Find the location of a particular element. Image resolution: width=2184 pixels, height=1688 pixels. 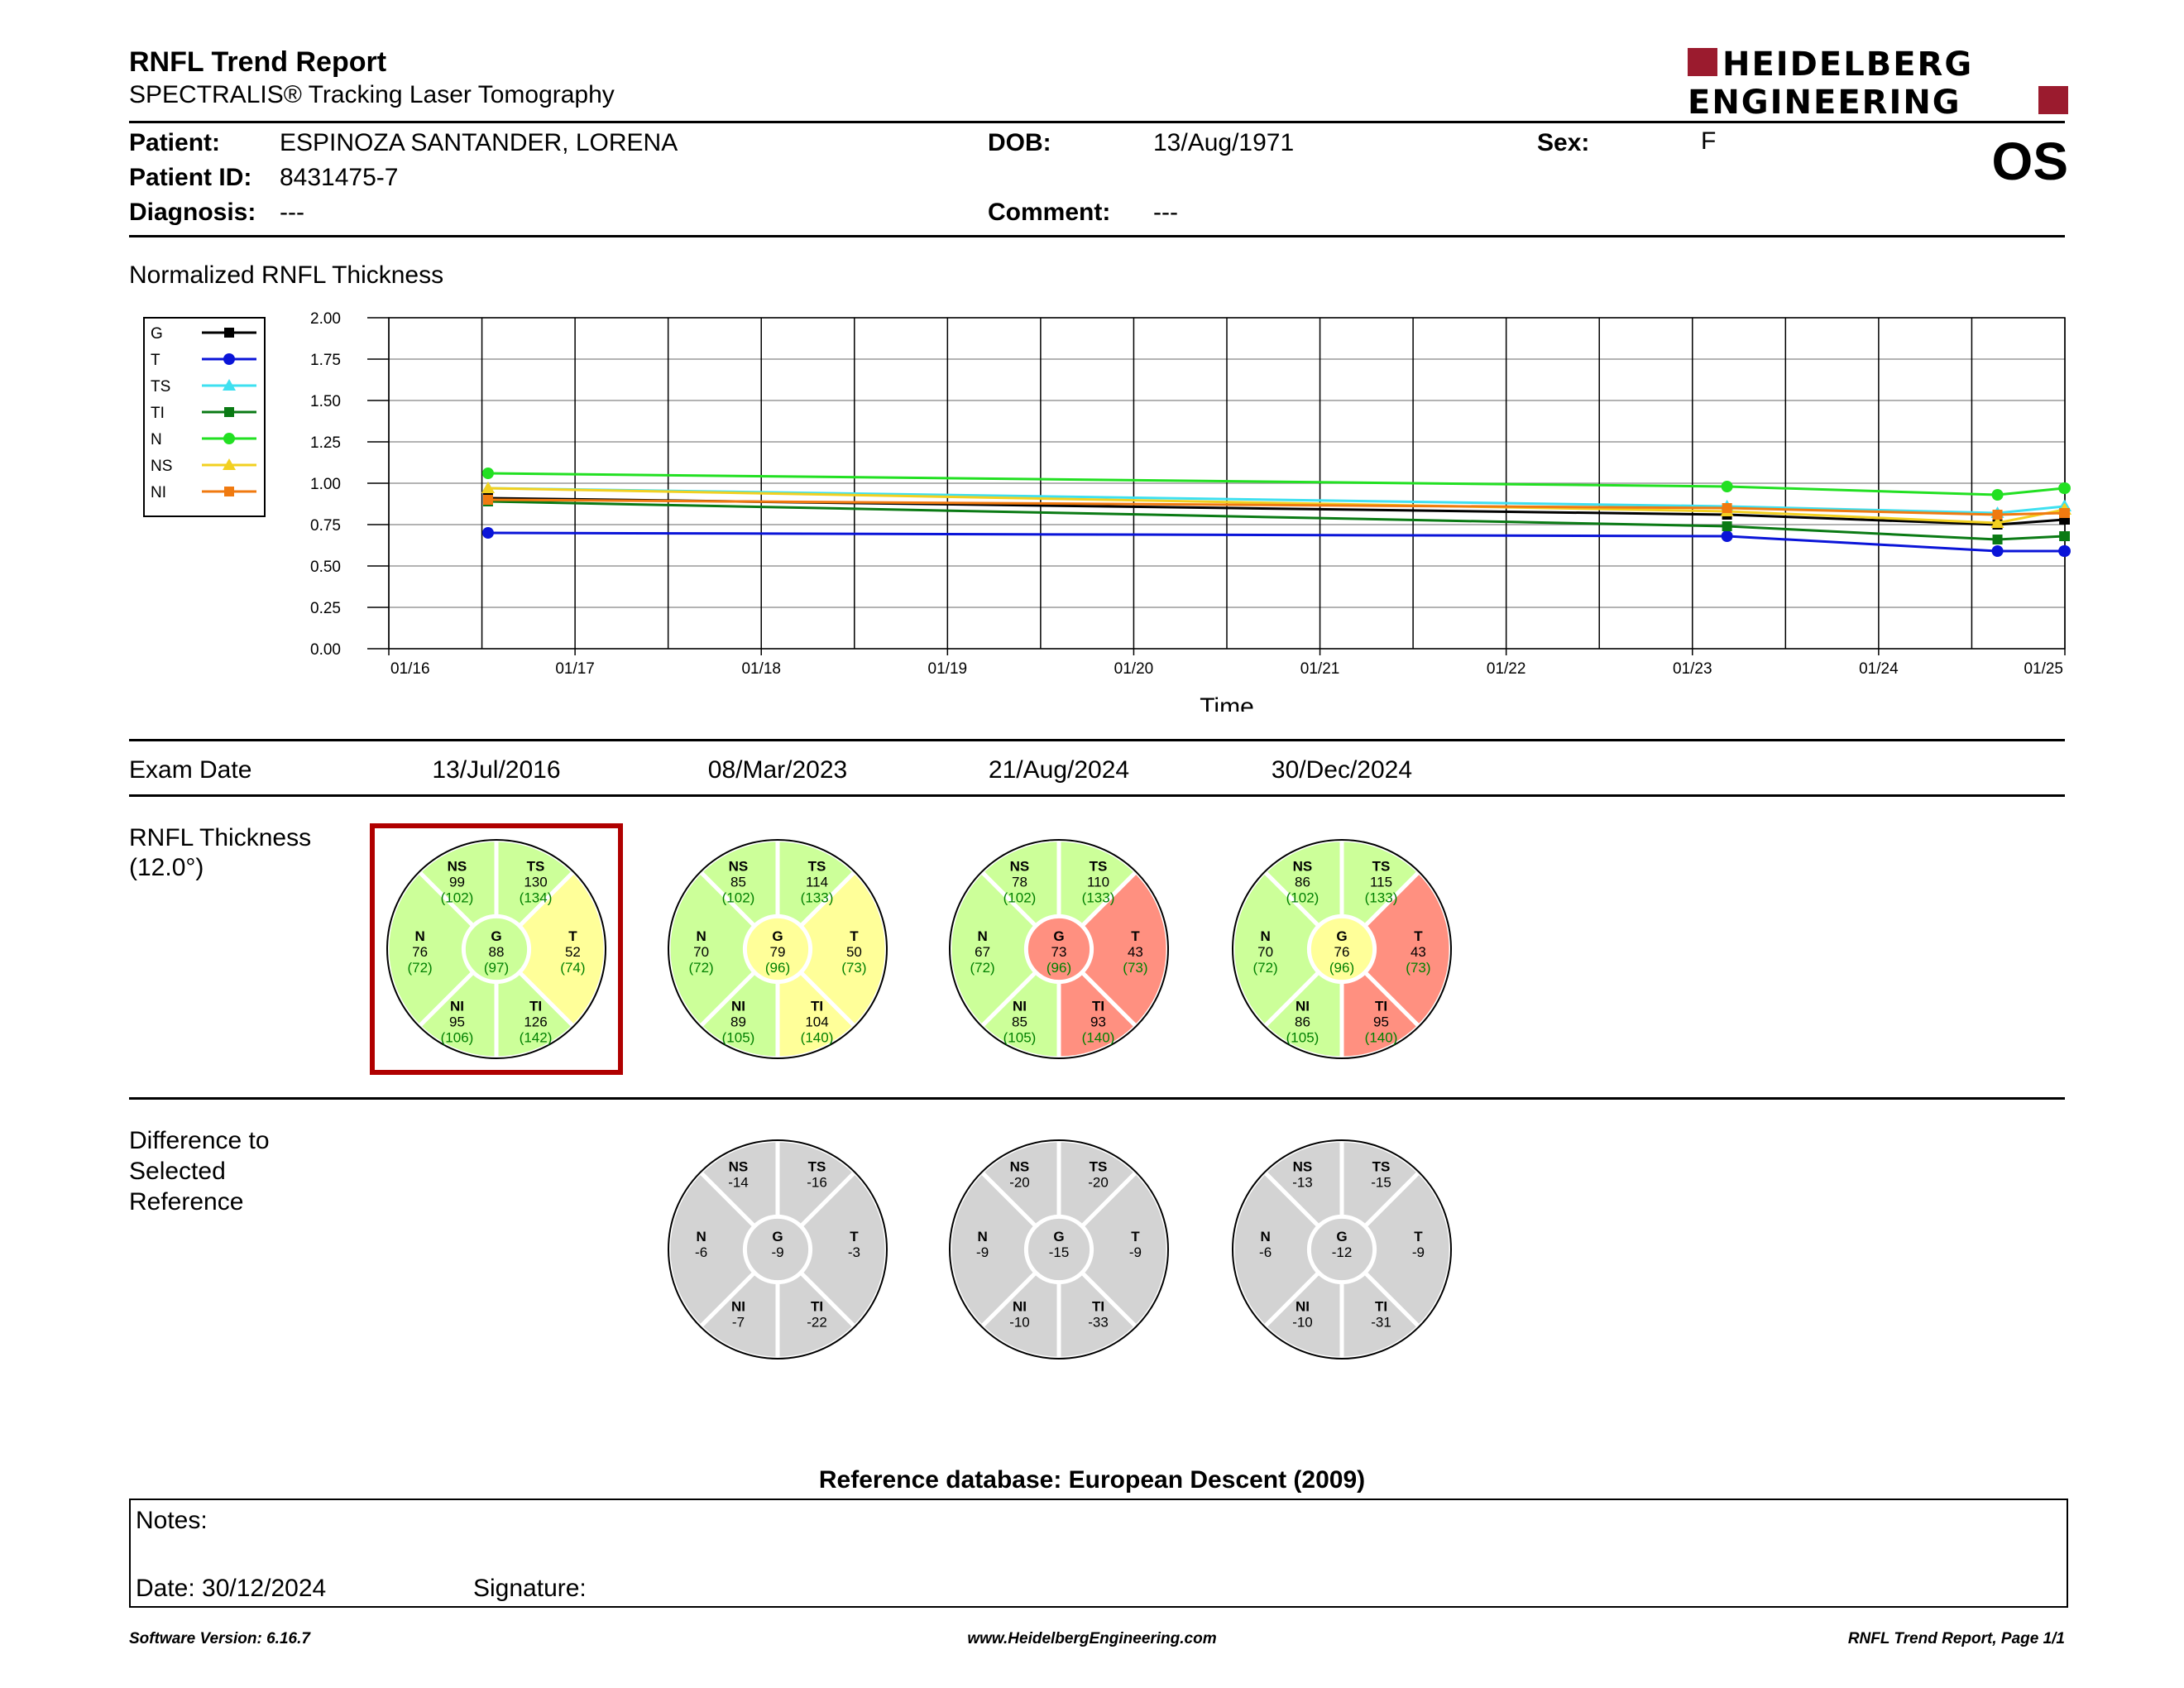

x-tick-label: 01/20 is located at coordinates (1134, 669).